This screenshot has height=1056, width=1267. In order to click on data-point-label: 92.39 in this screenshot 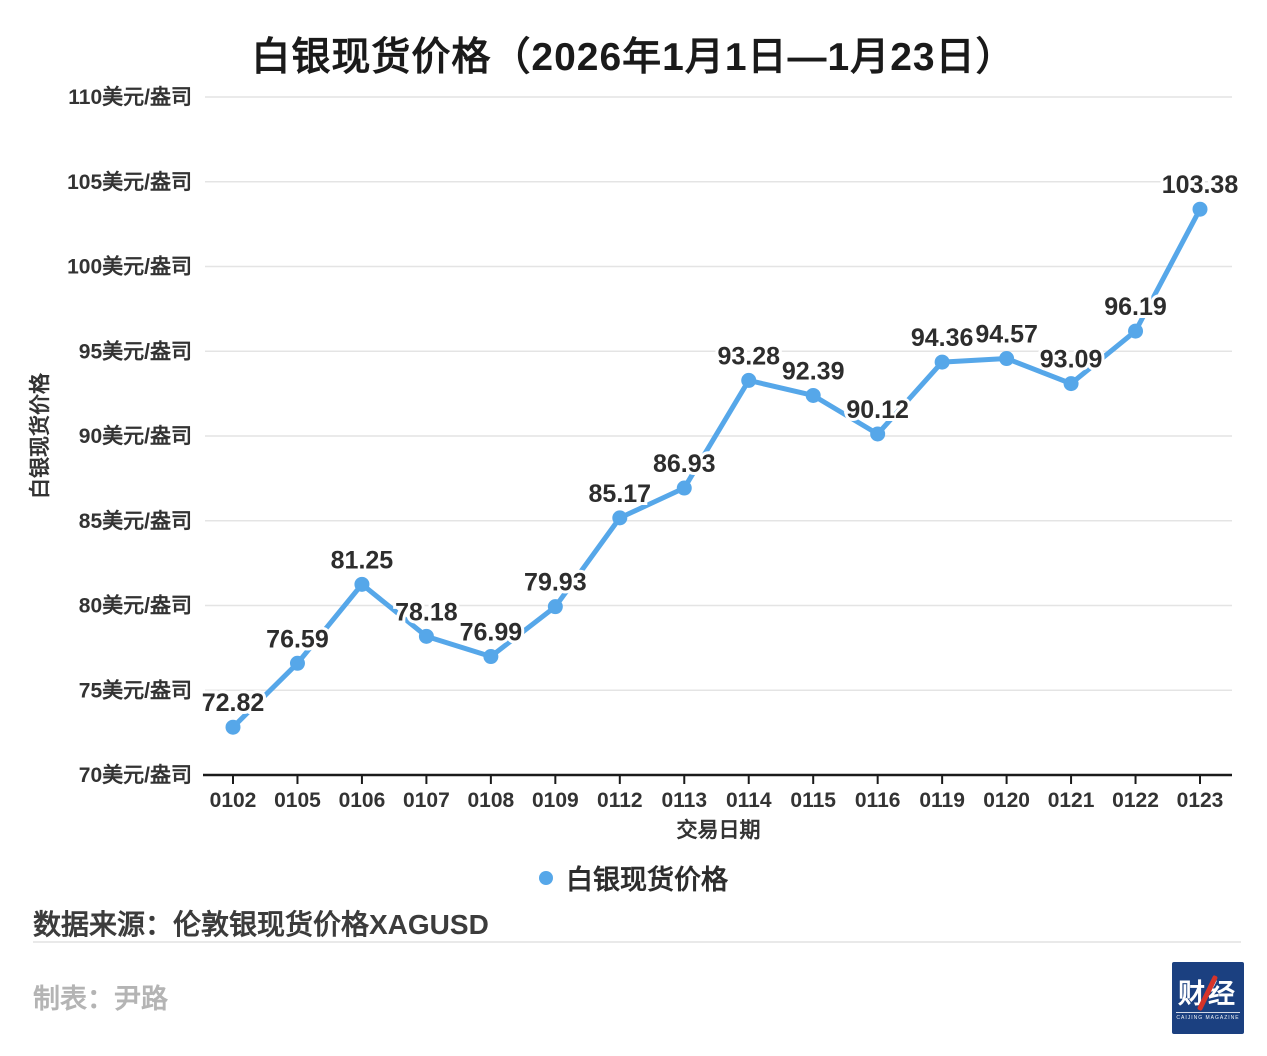, I will do `click(813, 371)`.